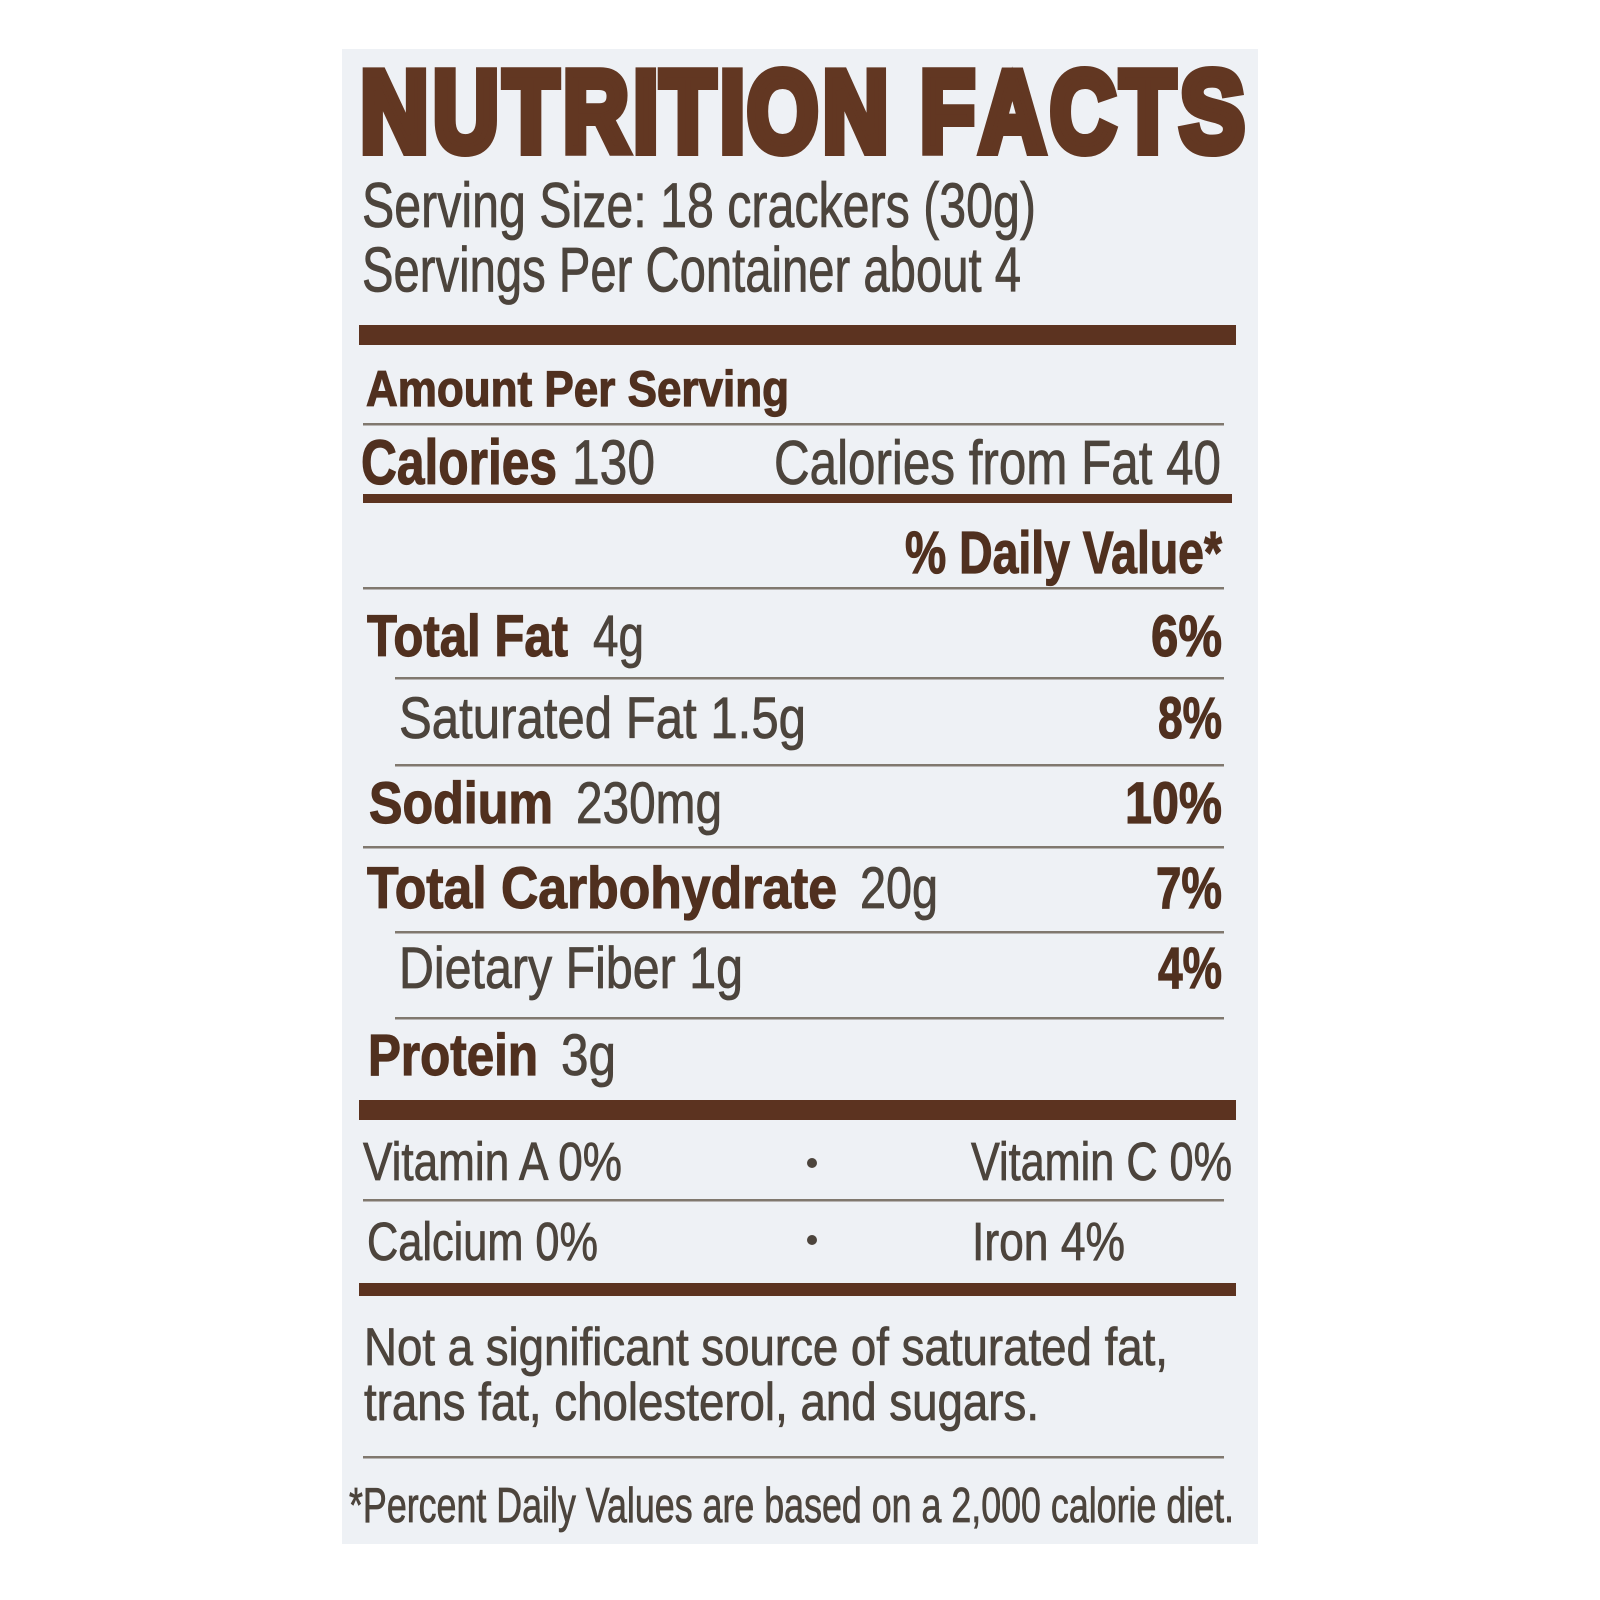  What do you see at coordinates (649, 803) in the screenshot?
I see `svg-text: 230mg` at bounding box center [649, 803].